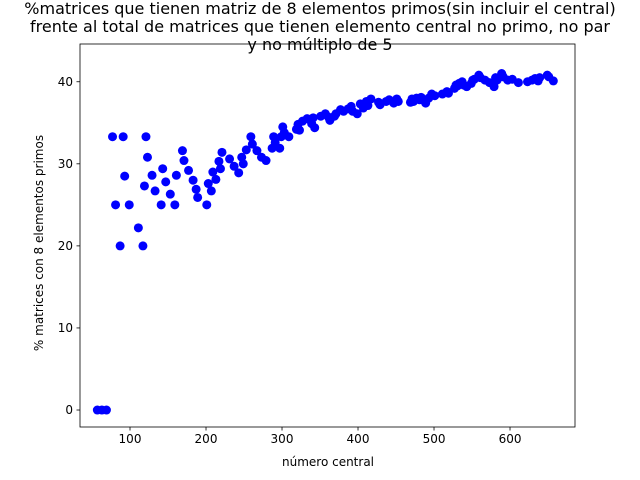 The width and height of the screenshot is (640, 480). Describe the element at coordinates (282, 439) in the screenshot. I see `x-tick-label: 300` at that location.